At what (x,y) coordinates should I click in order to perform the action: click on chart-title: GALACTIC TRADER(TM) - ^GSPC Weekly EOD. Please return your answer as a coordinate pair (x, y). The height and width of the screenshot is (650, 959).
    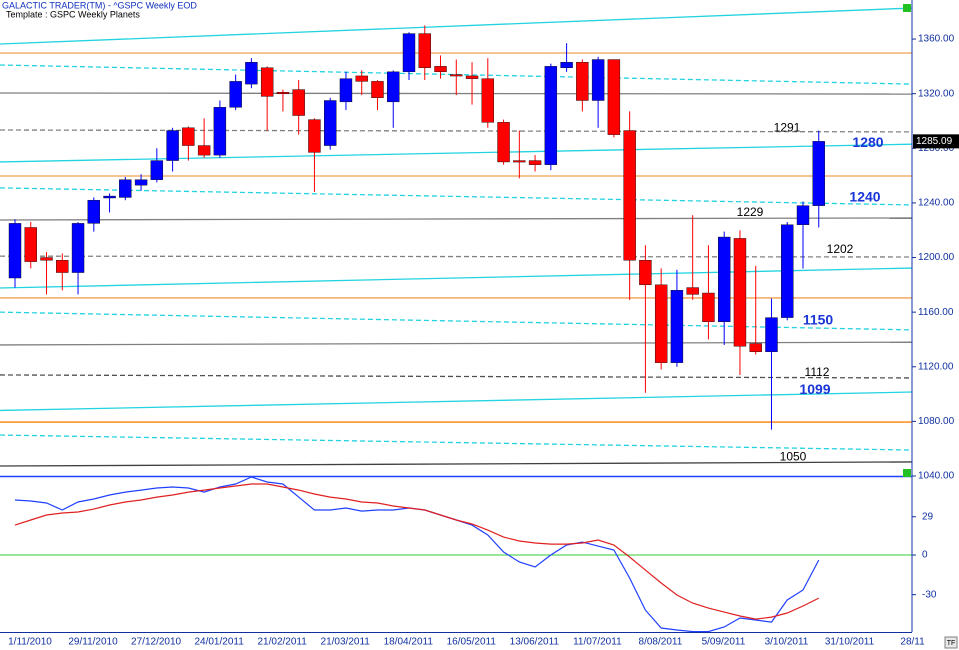
    Looking at the image, I should click on (99, 5).